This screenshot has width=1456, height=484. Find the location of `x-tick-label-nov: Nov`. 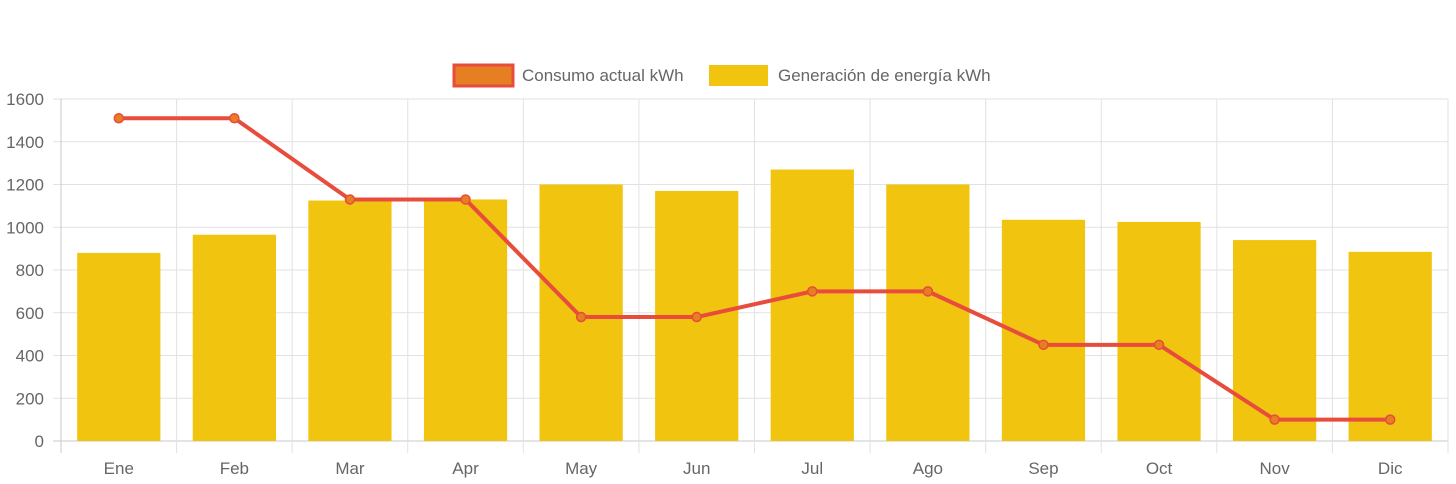

x-tick-label-nov: Nov is located at coordinates (1275, 468).